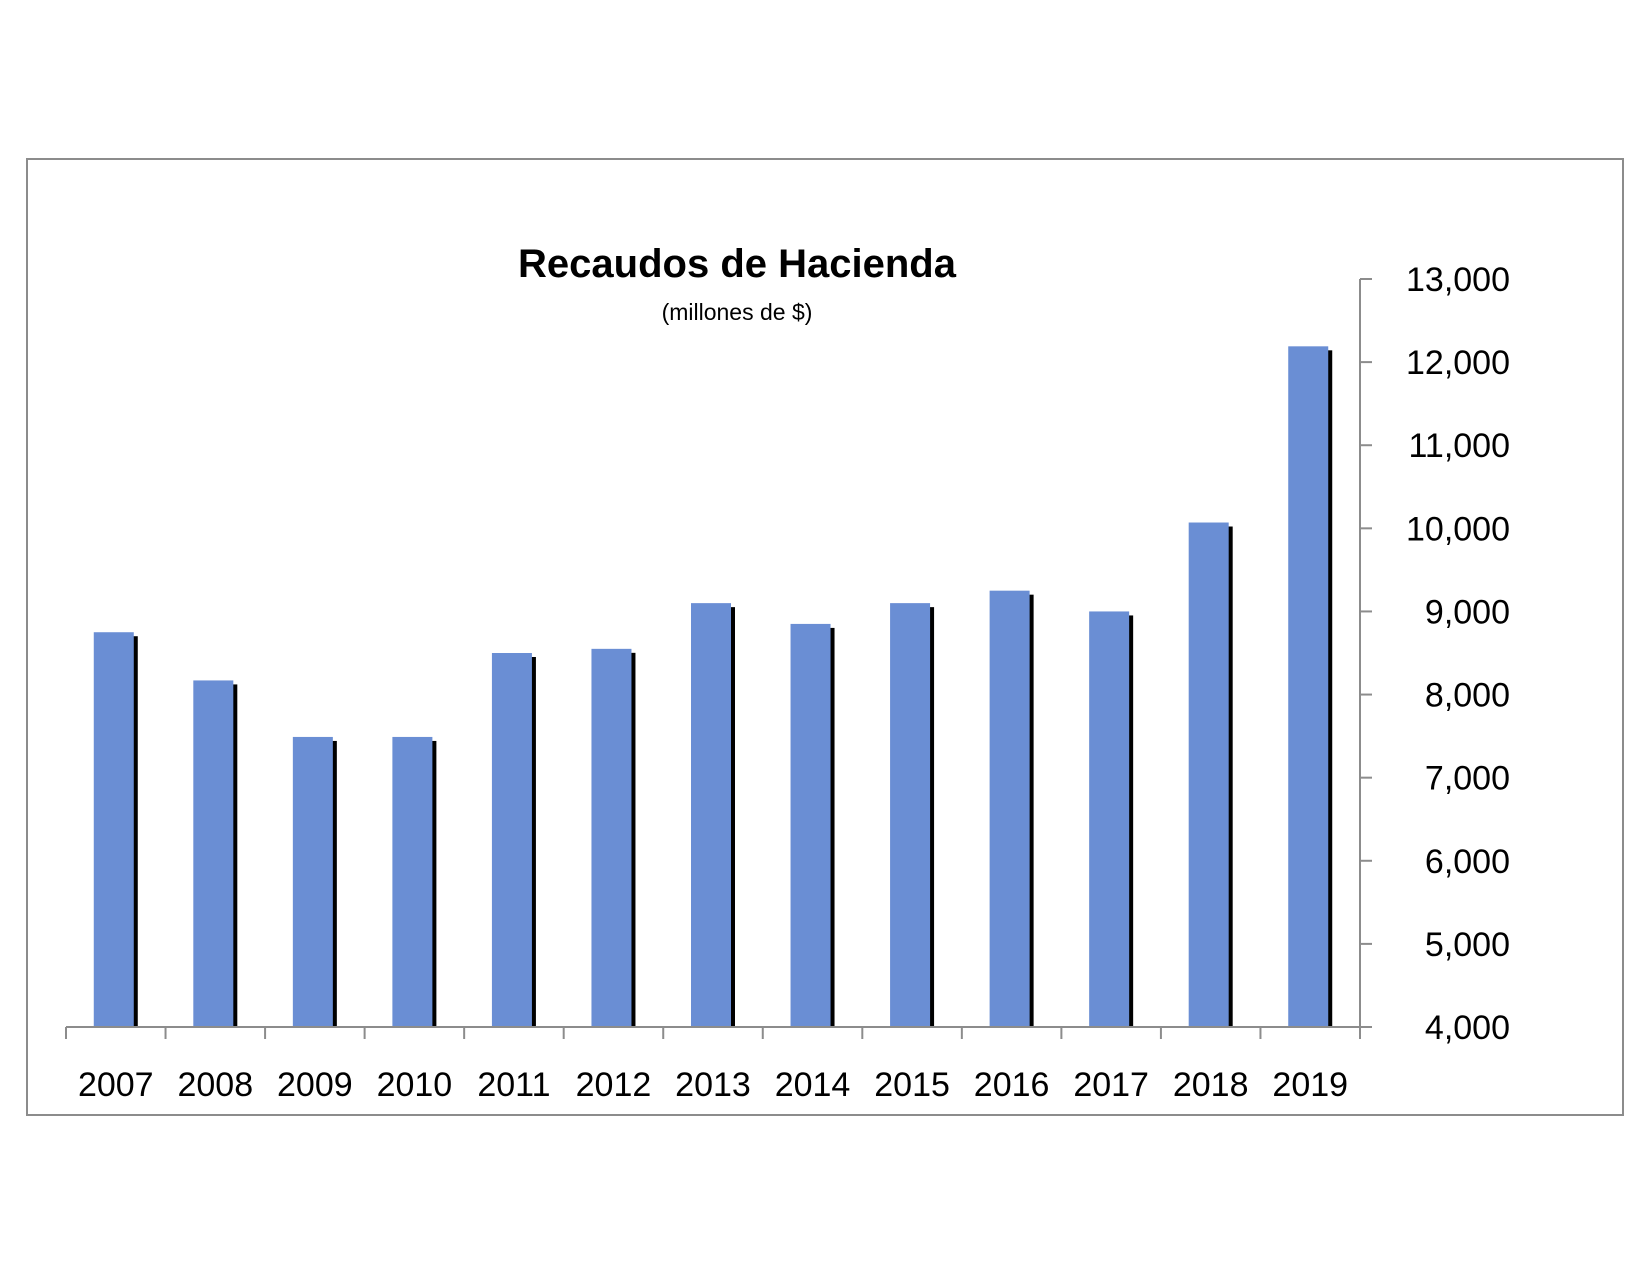 This screenshot has height=1275, width=1650. Describe the element at coordinates (1467, 779) in the screenshot. I see `y-tick-label-7000: 7,000` at that location.